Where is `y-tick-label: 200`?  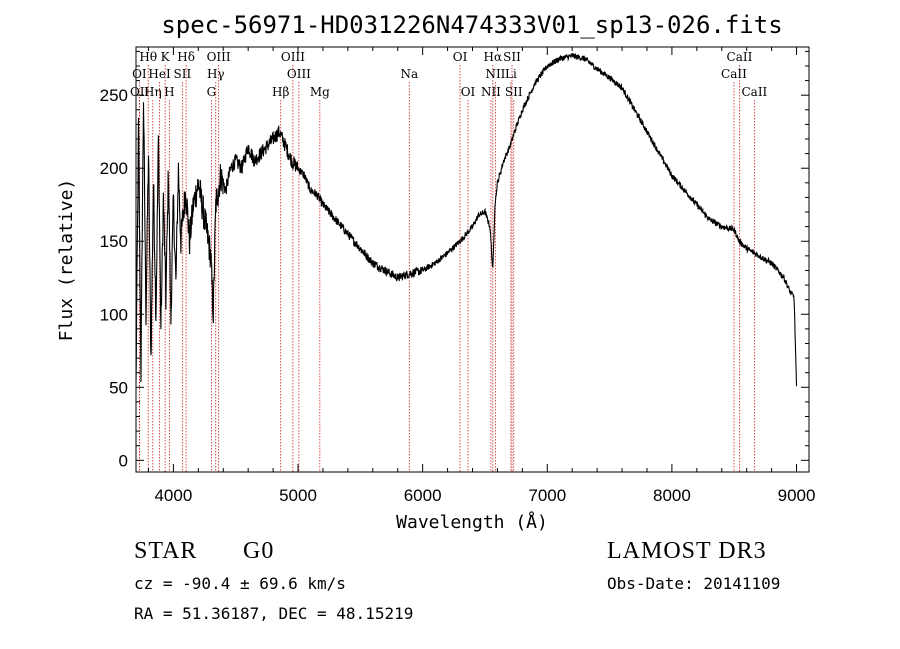 y-tick-label: 200 is located at coordinates (114, 168).